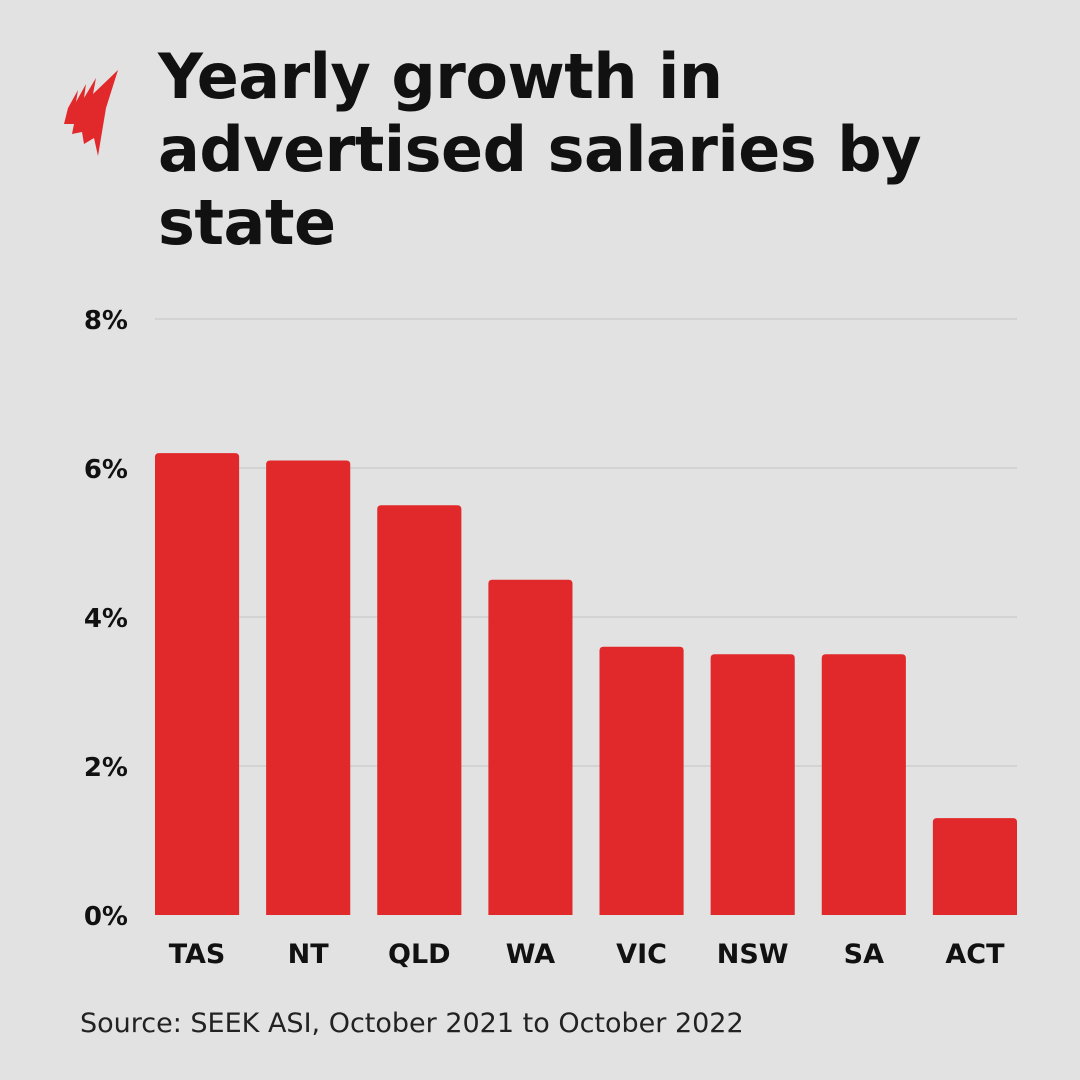  I want to click on y-tick-label: 6%, so click(106, 470).